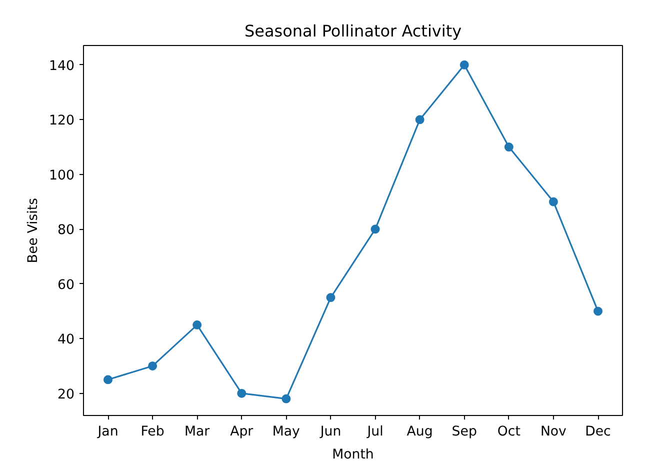  What do you see at coordinates (330, 432) in the screenshot?
I see `x-tick-label: Jun` at bounding box center [330, 432].